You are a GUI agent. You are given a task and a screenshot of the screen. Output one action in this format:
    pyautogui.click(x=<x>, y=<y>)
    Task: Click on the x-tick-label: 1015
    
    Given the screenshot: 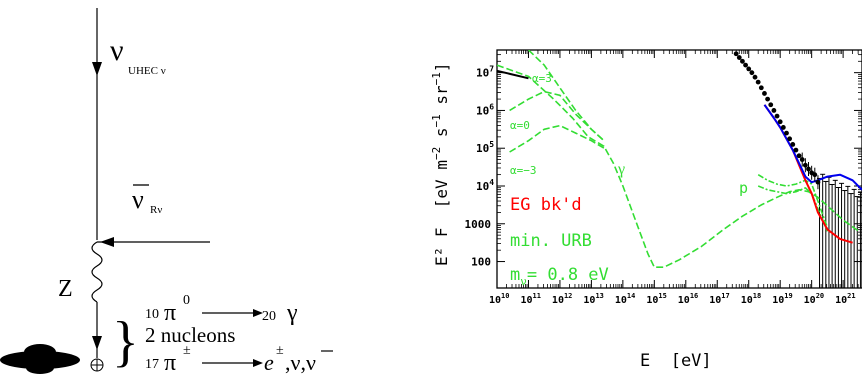 What is the action you would take?
    pyautogui.click(x=656, y=299)
    